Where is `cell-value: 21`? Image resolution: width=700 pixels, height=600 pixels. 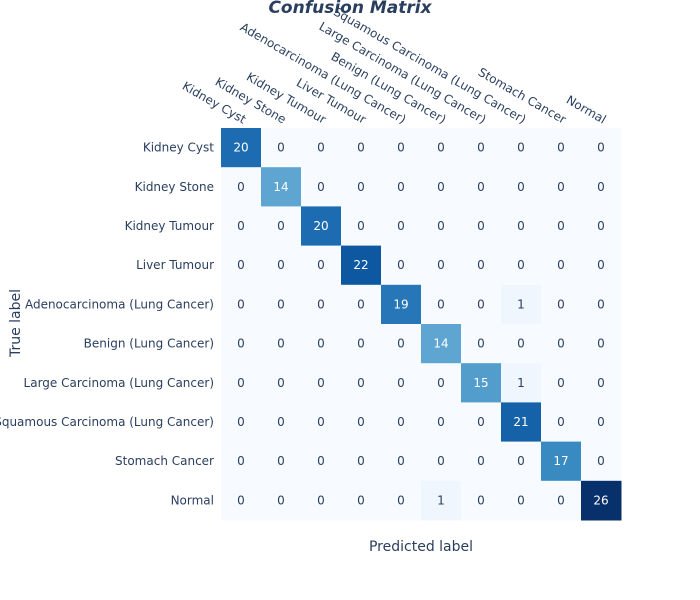
cell-value: 21 is located at coordinates (520, 422).